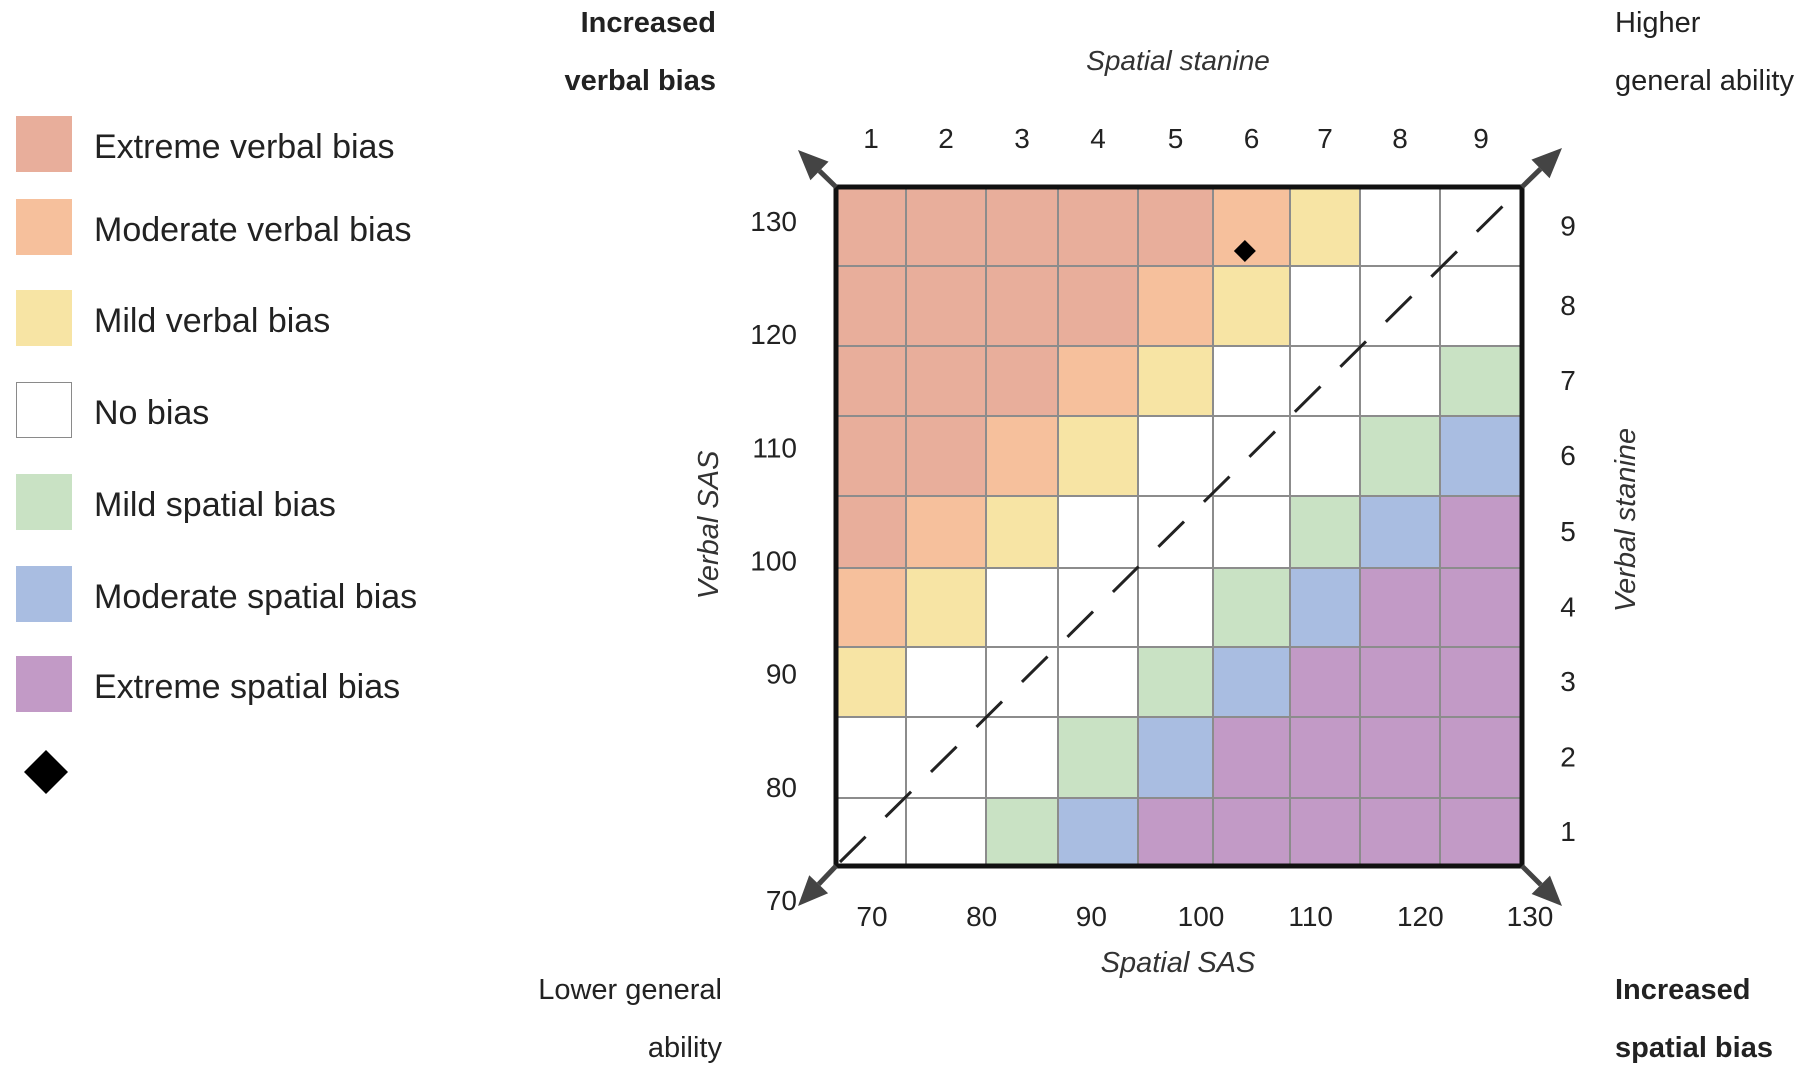 Image resolution: width=1820 pixels, height=1077 pixels. I want to click on top-tick-label: 2, so click(946, 138).